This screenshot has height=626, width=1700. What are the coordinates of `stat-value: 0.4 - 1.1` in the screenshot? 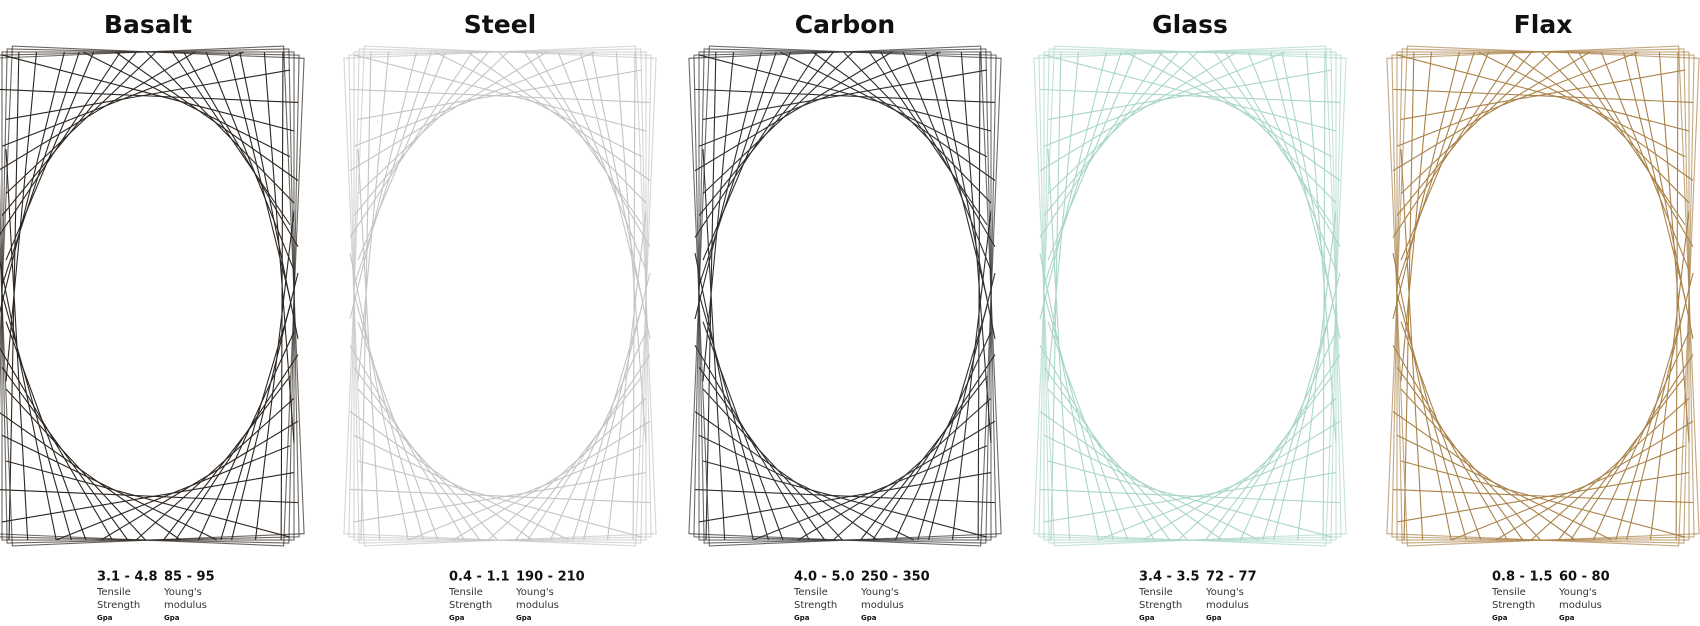 It's located at (479, 577).